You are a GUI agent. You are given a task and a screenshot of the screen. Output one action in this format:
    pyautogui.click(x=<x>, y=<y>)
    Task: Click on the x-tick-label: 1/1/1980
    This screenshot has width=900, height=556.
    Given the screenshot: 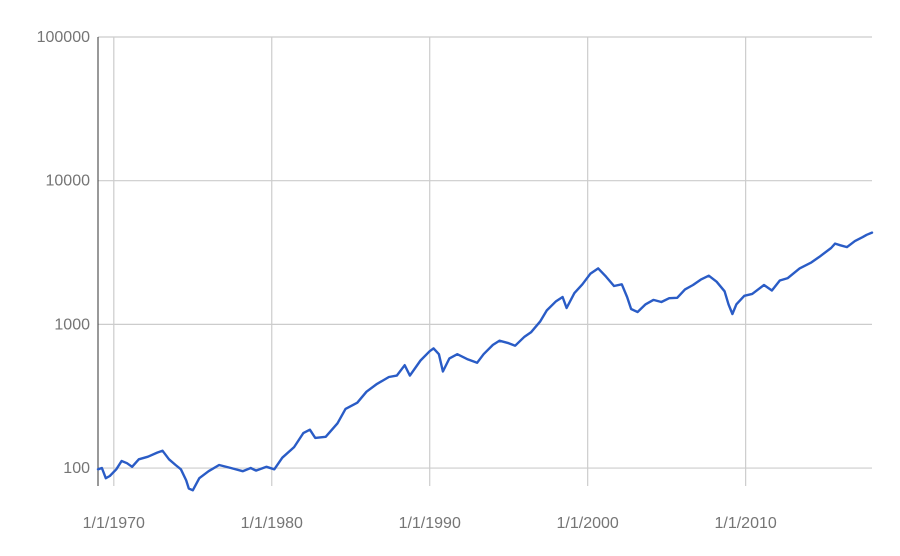 What is the action you would take?
    pyautogui.click(x=272, y=523)
    